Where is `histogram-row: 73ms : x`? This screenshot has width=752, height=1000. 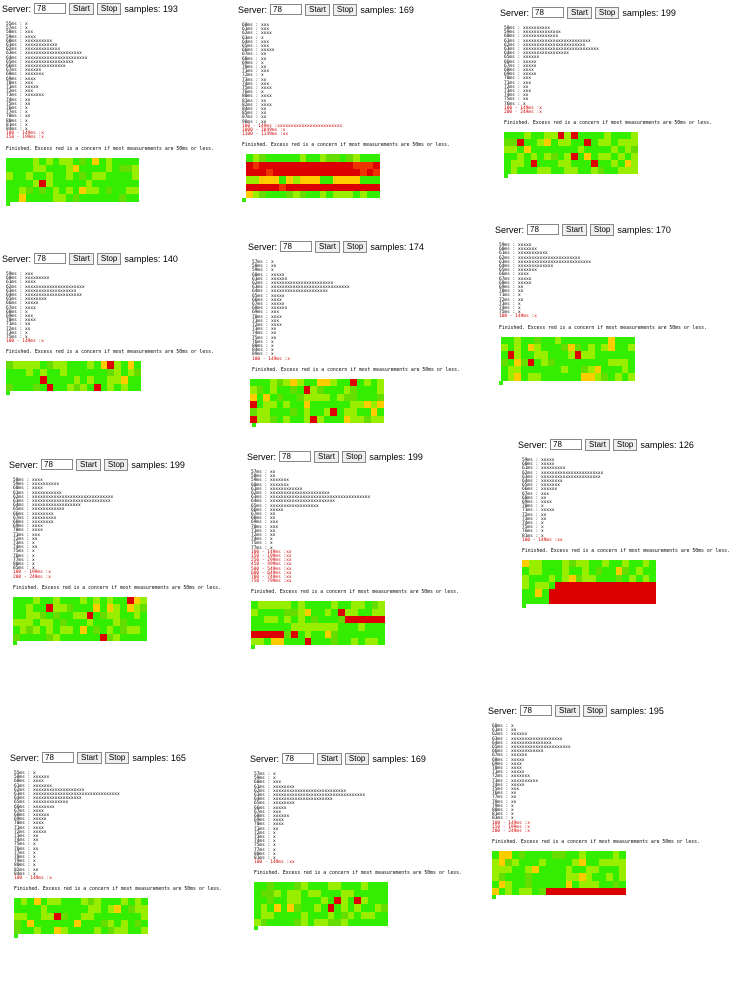 histogram-row: 73ms : x is located at coordinates (17, 333).